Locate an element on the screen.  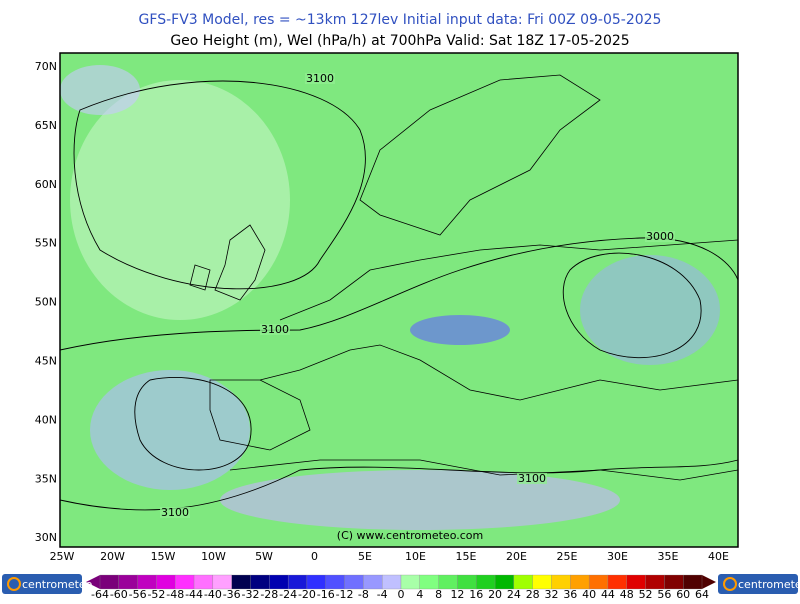
colorbar-label: 56 is located at coordinates (664, 594).